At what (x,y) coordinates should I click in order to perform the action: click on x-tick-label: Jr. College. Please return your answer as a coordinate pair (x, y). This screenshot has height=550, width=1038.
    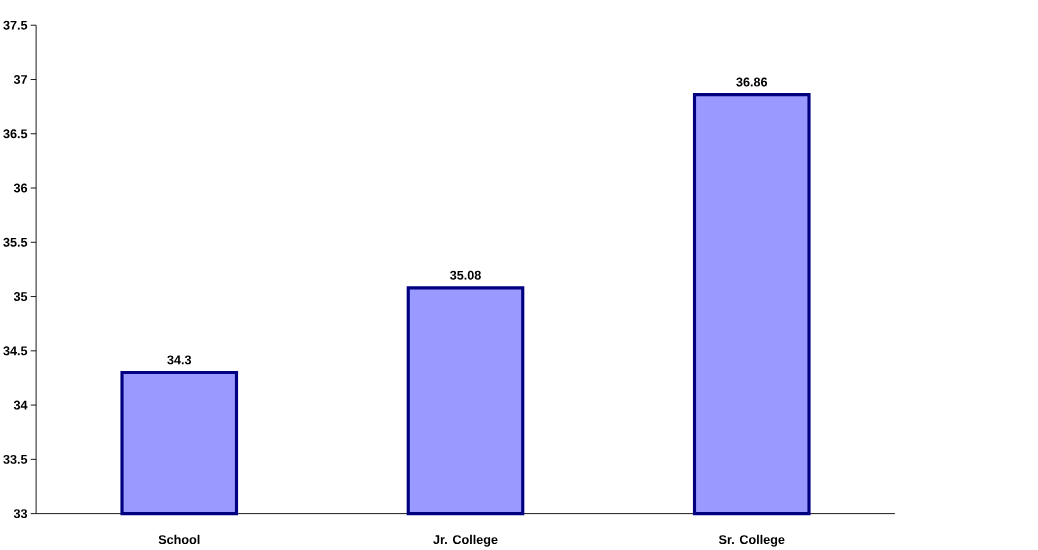
    Looking at the image, I should click on (465, 541).